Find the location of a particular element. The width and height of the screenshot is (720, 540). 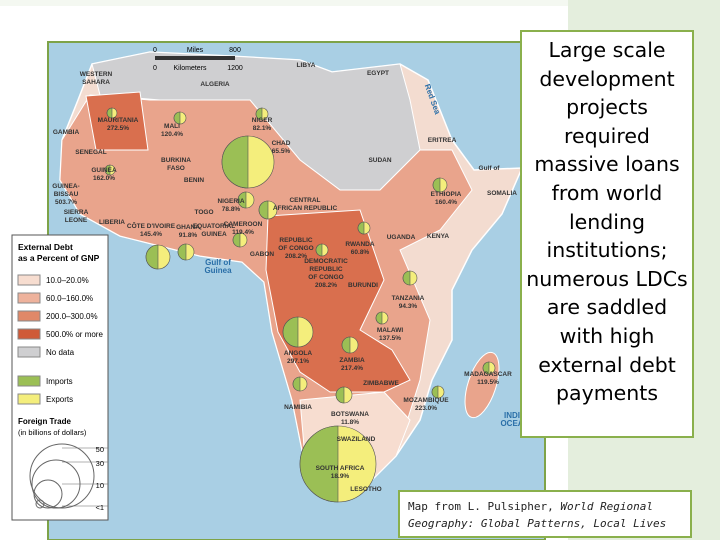

country-label: 94.3% is located at coordinates (408, 306).